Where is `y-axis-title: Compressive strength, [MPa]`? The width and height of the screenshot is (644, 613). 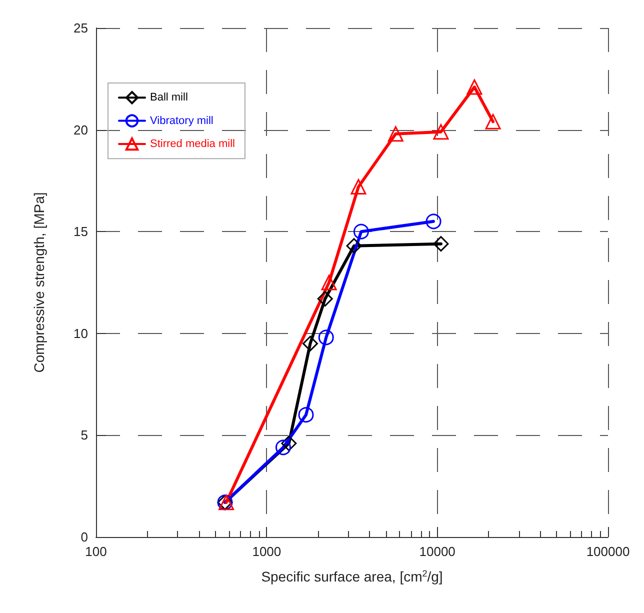 y-axis-title: Compressive strength, [MPa] is located at coordinates (39, 282).